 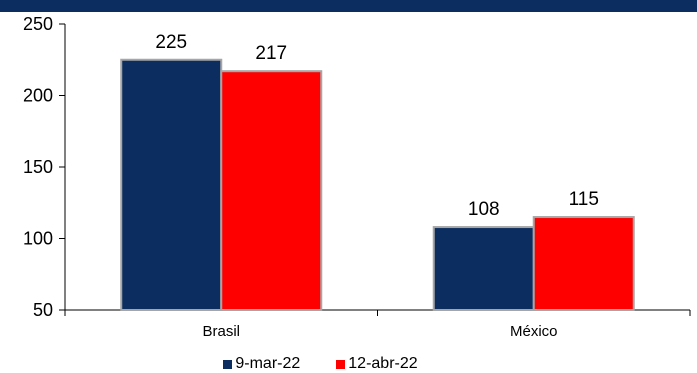 I want to click on legend: 9-mar-22 12-abr-22, so click(x=348, y=363).